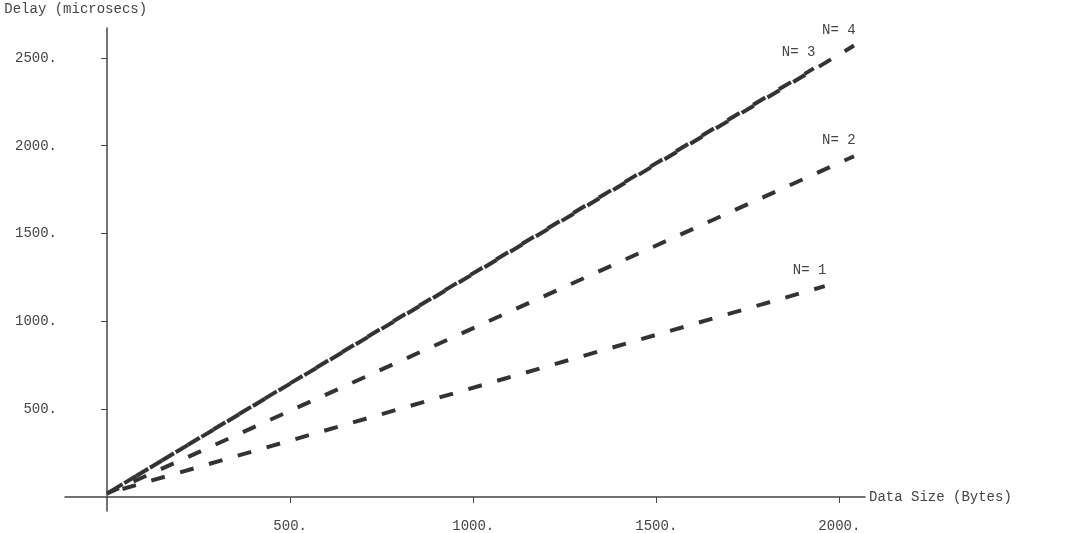 The width and height of the screenshot is (1074, 533). I want to click on x-tick-label: 500., so click(290, 525).